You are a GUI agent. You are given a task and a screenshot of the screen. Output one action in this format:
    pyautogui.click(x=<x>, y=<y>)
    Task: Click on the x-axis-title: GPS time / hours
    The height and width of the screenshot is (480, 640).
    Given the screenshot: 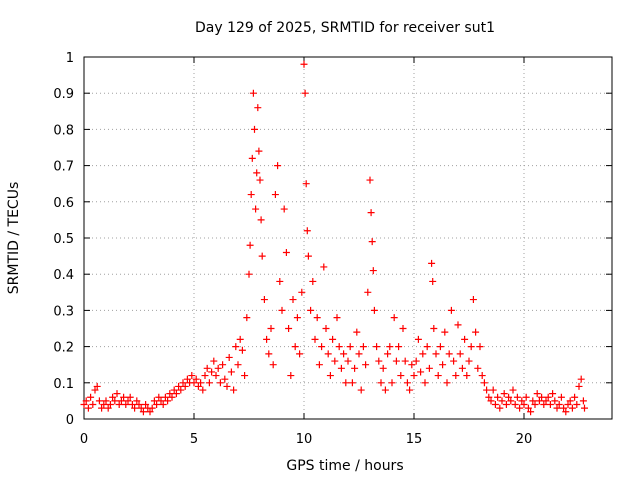 What is the action you would take?
    pyautogui.click(x=344, y=466)
    